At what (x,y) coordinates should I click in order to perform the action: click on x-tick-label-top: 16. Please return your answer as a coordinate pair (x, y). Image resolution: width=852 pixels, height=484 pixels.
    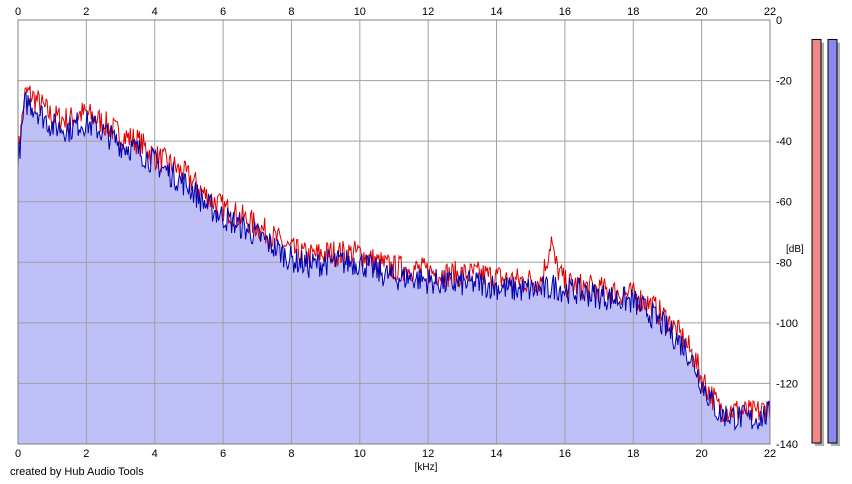
    Looking at the image, I should click on (565, 12).